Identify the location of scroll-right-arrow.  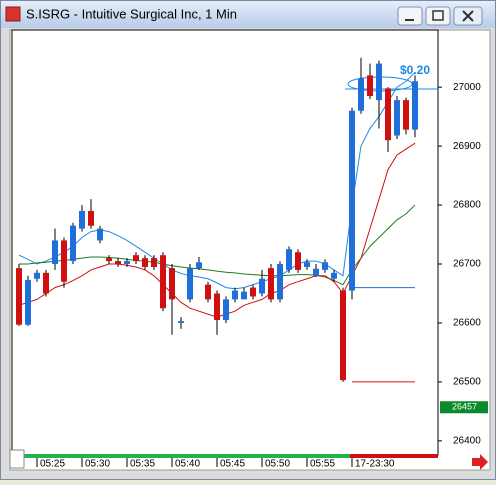
(480, 462).